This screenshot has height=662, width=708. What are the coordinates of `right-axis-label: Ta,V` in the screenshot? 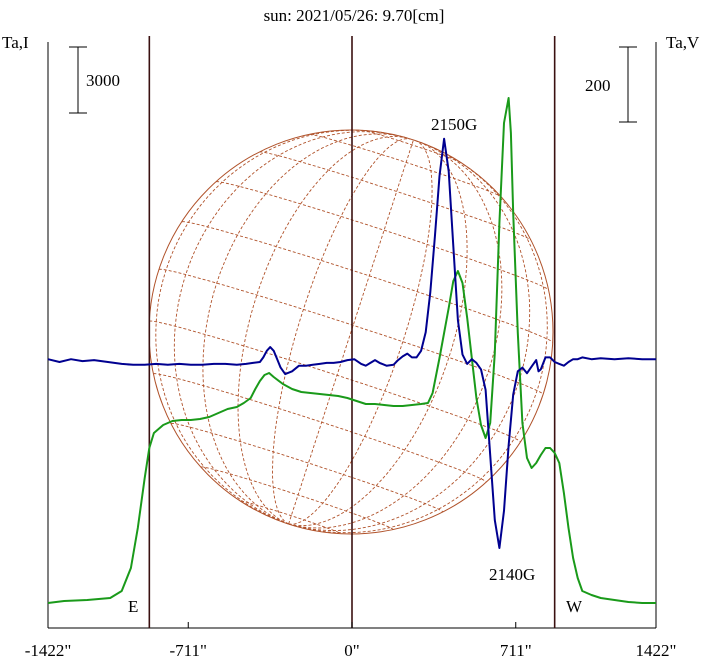 It's located at (683, 42).